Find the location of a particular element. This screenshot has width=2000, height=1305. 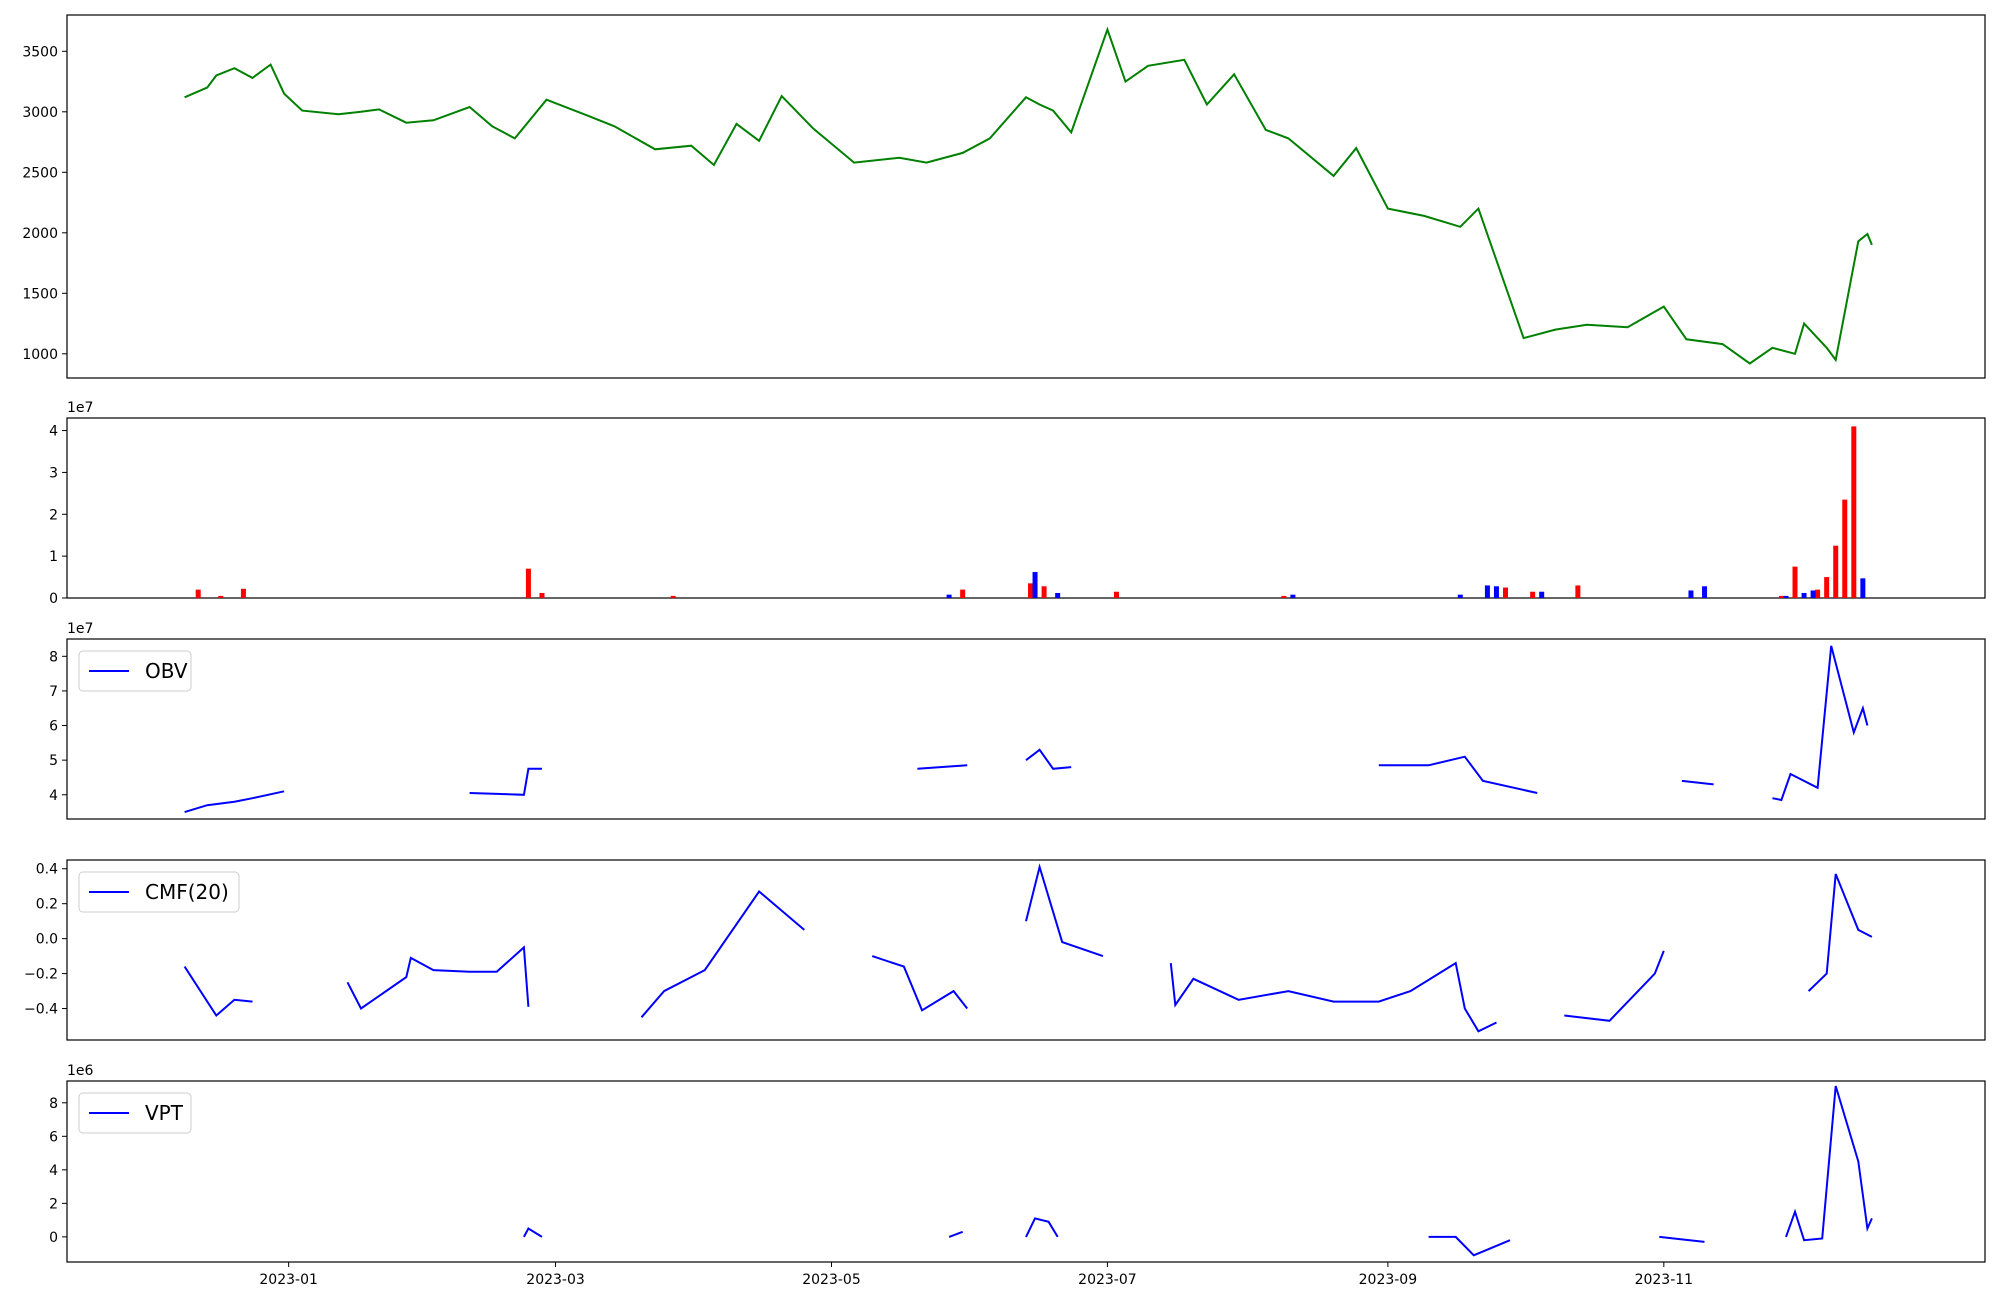

y-tick-label: −0.2 is located at coordinates (41, 975).